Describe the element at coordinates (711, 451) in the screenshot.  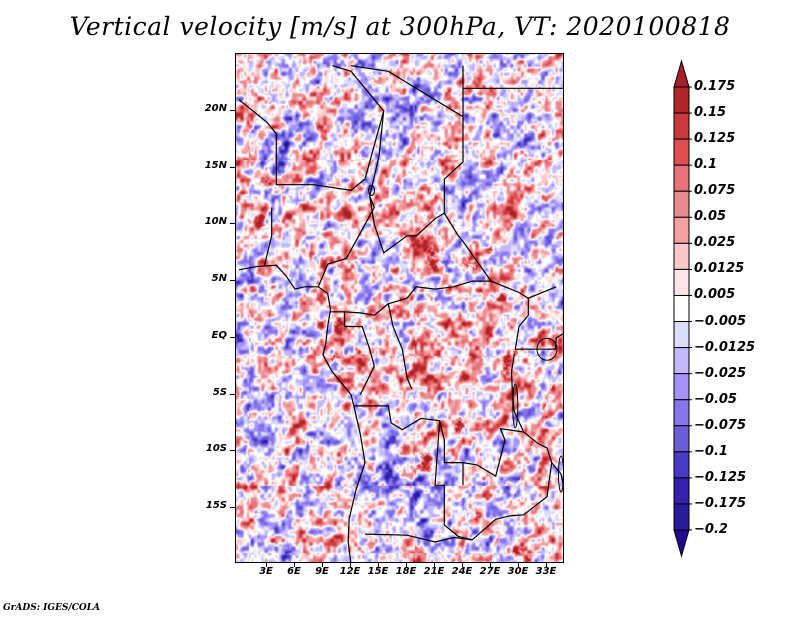
I see `colorbar-label: −0.1` at that location.